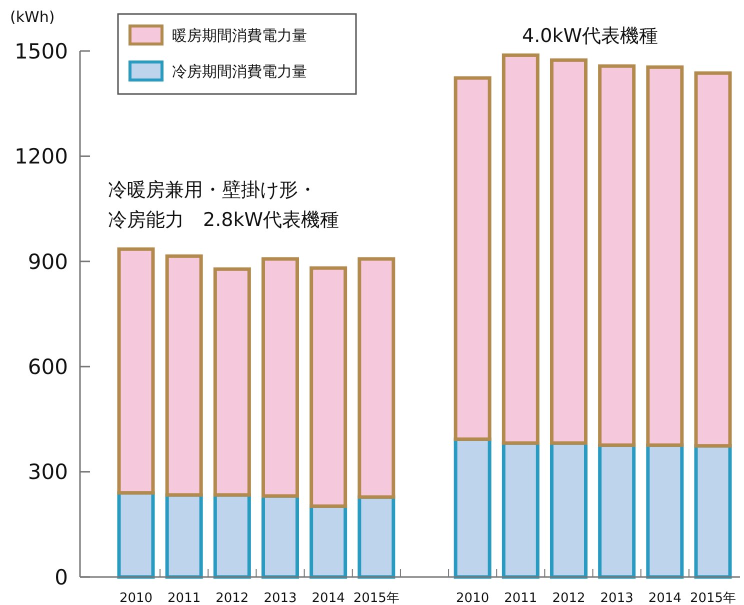  What do you see at coordinates (239, 35) in the screenshot?
I see `legend-label: 暖房期間消費電力量` at bounding box center [239, 35].